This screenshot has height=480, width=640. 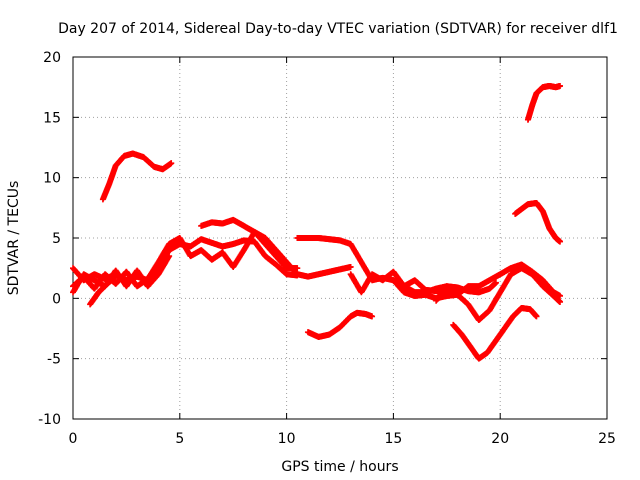 What do you see at coordinates (56, 299) in the screenshot?
I see `y-tick-label: 0` at bounding box center [56, 299].